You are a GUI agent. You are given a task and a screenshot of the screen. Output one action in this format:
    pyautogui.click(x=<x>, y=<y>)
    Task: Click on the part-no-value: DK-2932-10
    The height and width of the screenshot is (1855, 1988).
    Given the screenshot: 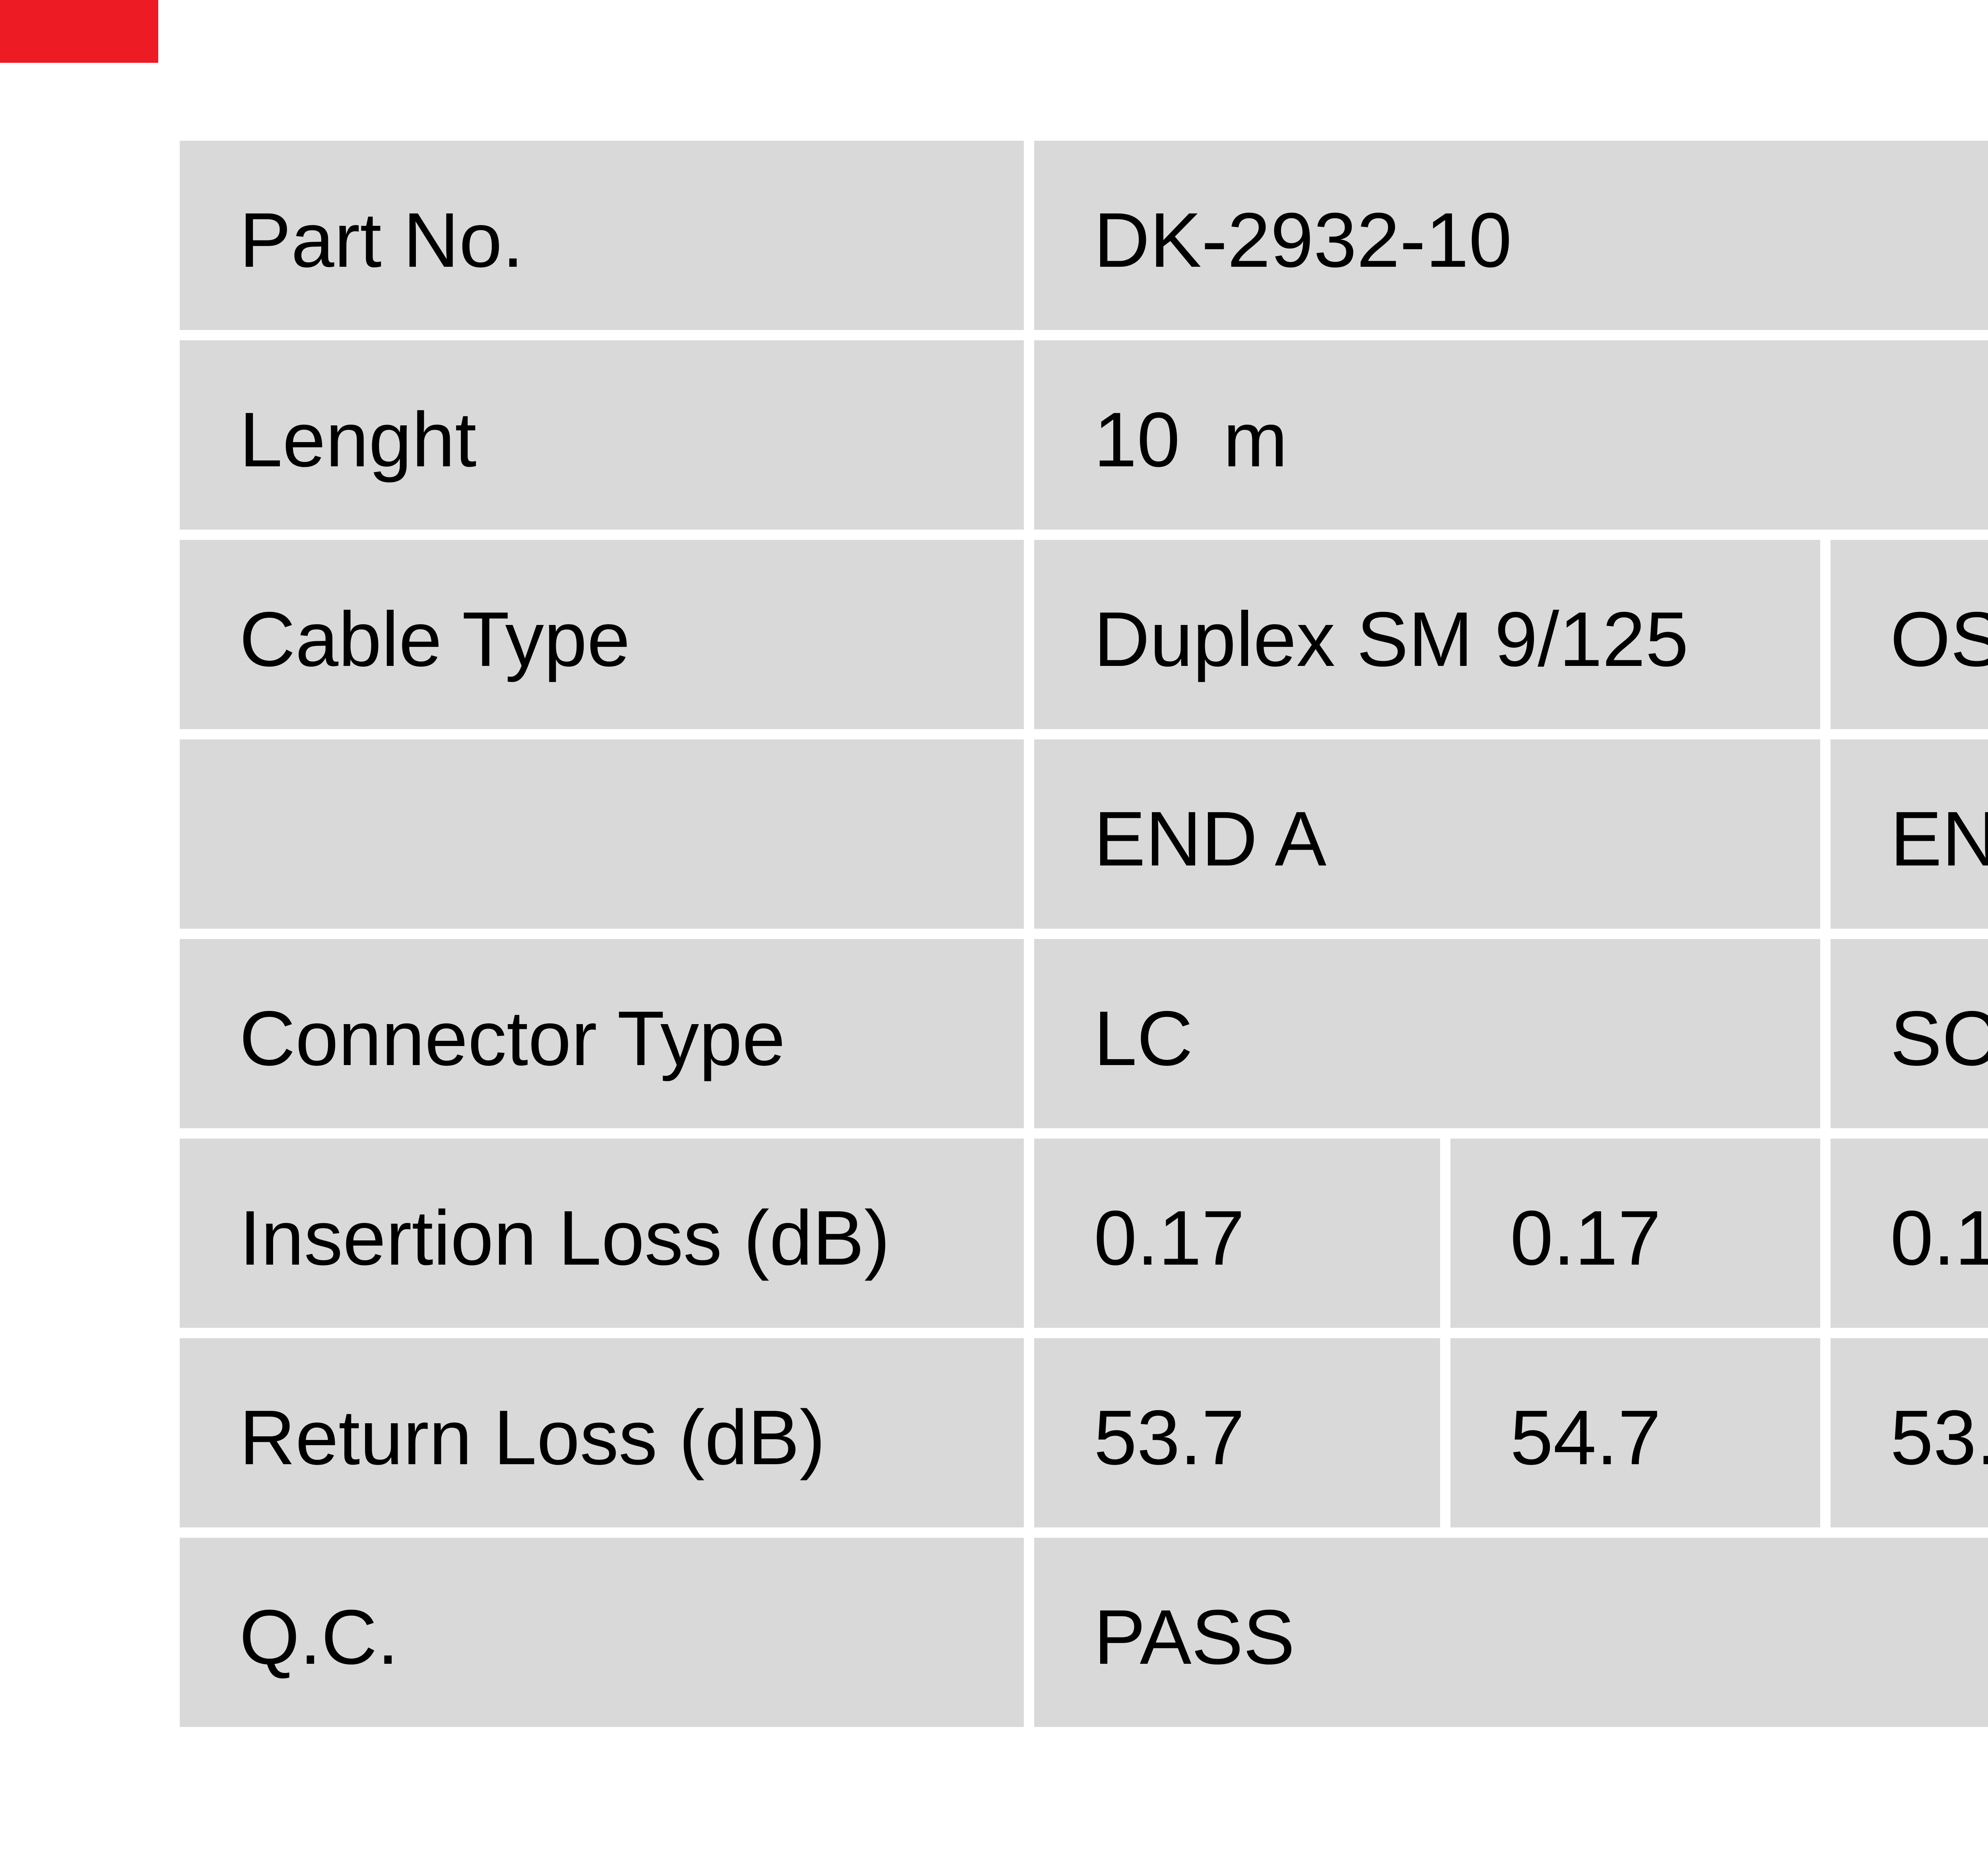 What is the action you would take?
    pyautogui.click(x=1511, y=235)
    